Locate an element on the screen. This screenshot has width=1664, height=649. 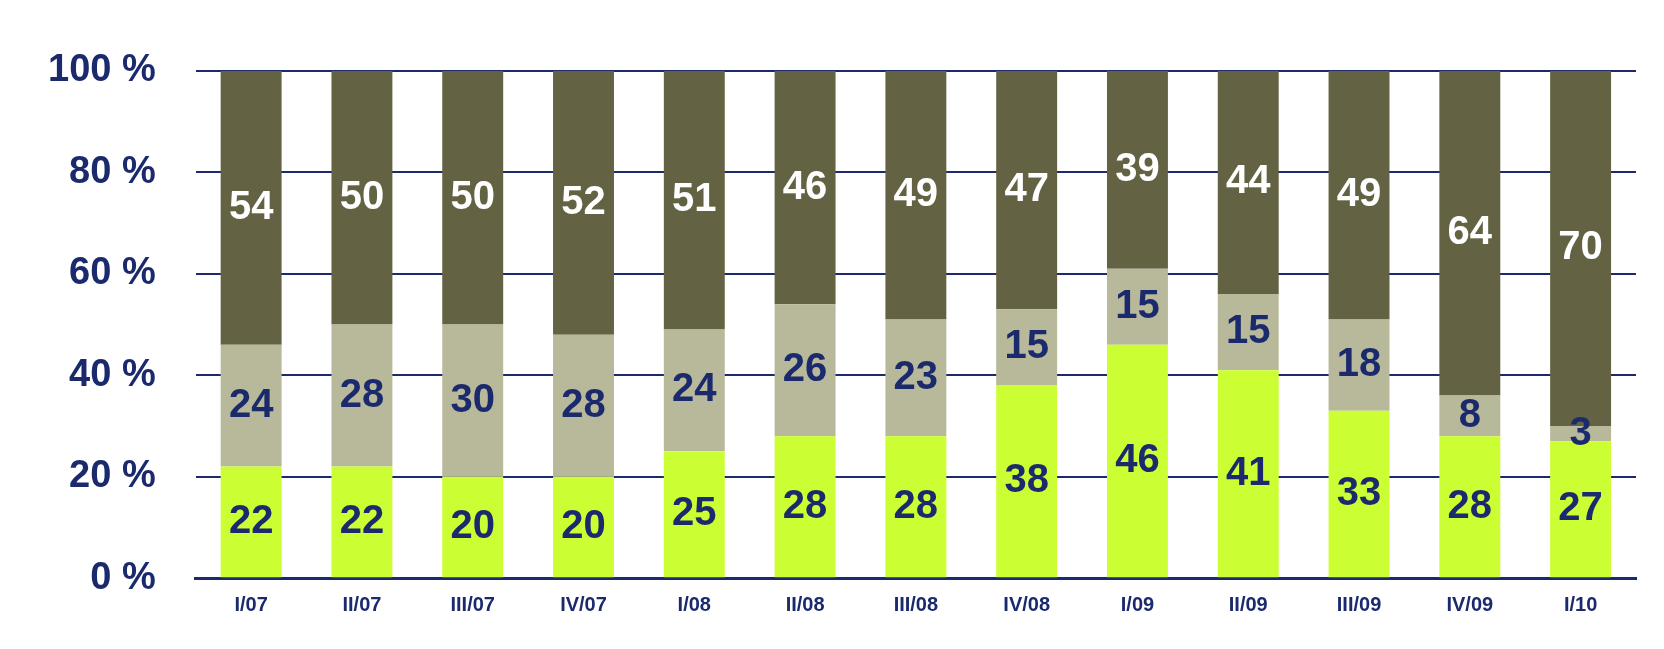
data-label: 44 is located at coordinates (1248, 179).